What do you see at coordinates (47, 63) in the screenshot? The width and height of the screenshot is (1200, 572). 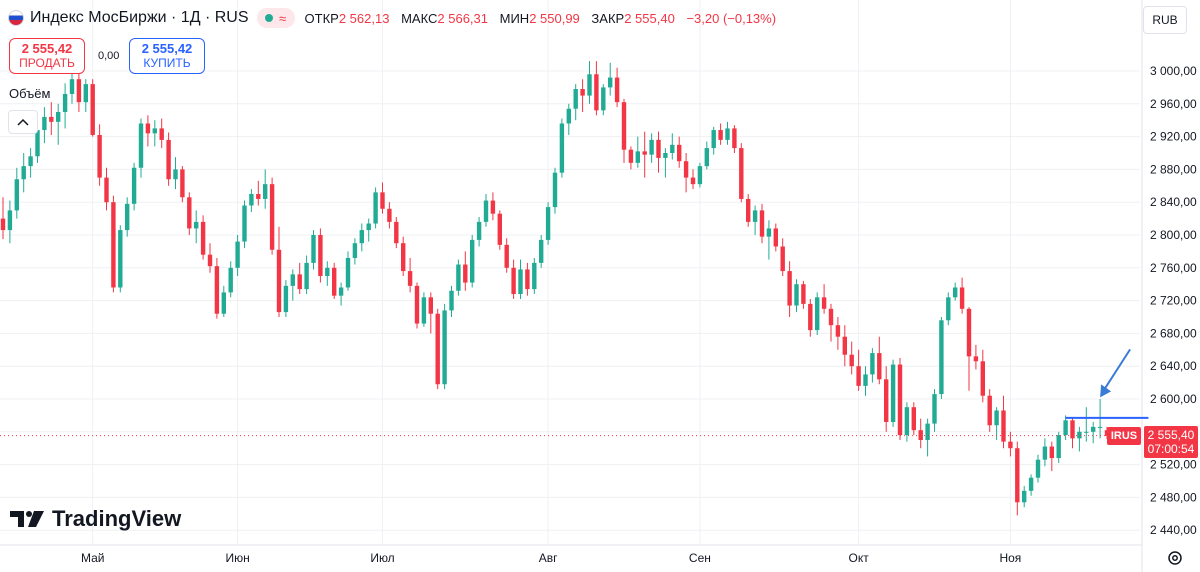 I see `sell-label: ПРОДАТЬ` at bounding box center [47, 63].